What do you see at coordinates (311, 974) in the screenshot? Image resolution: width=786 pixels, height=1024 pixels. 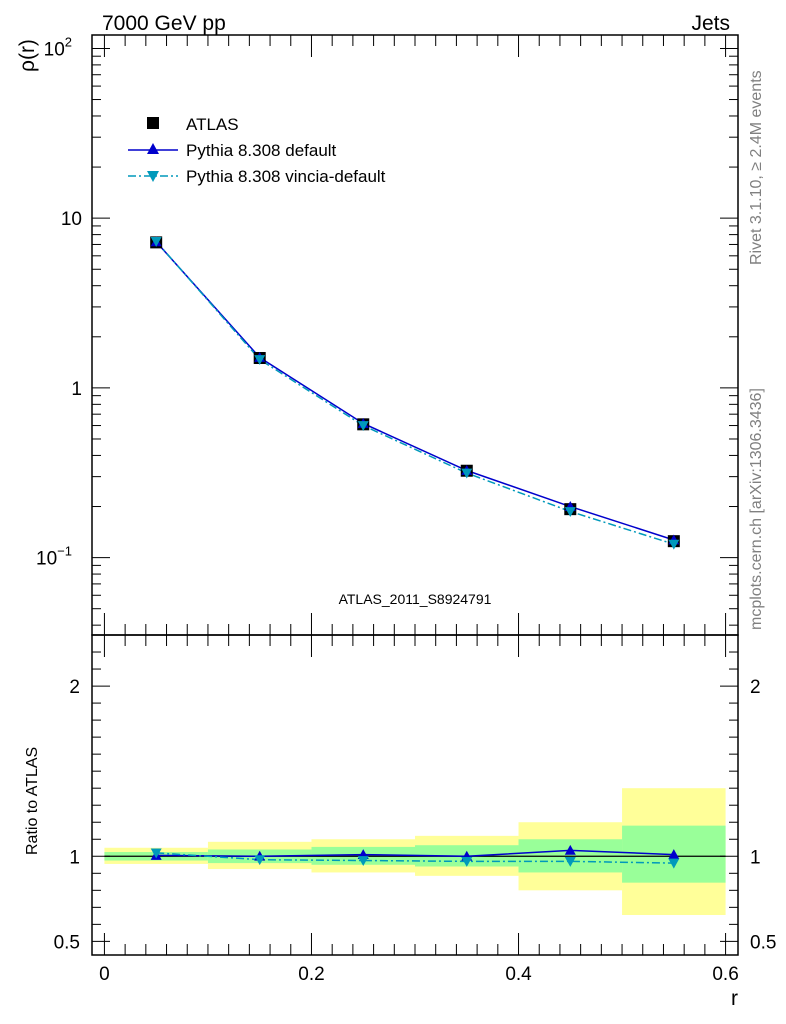 I see `x-tick-label: 0.2` at bounding box center [311, 974].